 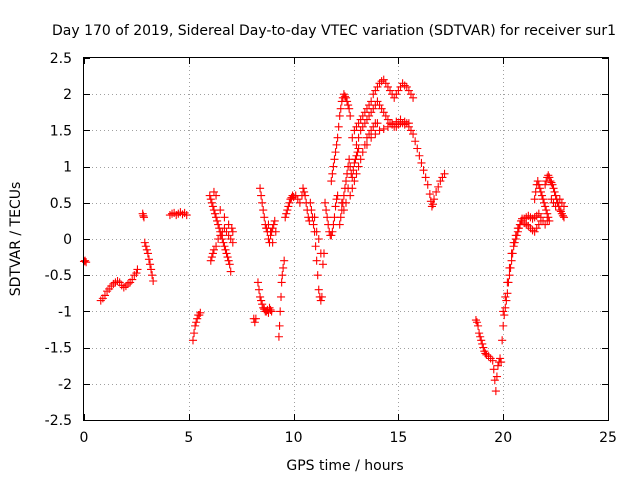 What do you see at coordinates (58, 276) in the screenshot?
I see `y-tick-label: -0.5` at bounding box center [58, 276].